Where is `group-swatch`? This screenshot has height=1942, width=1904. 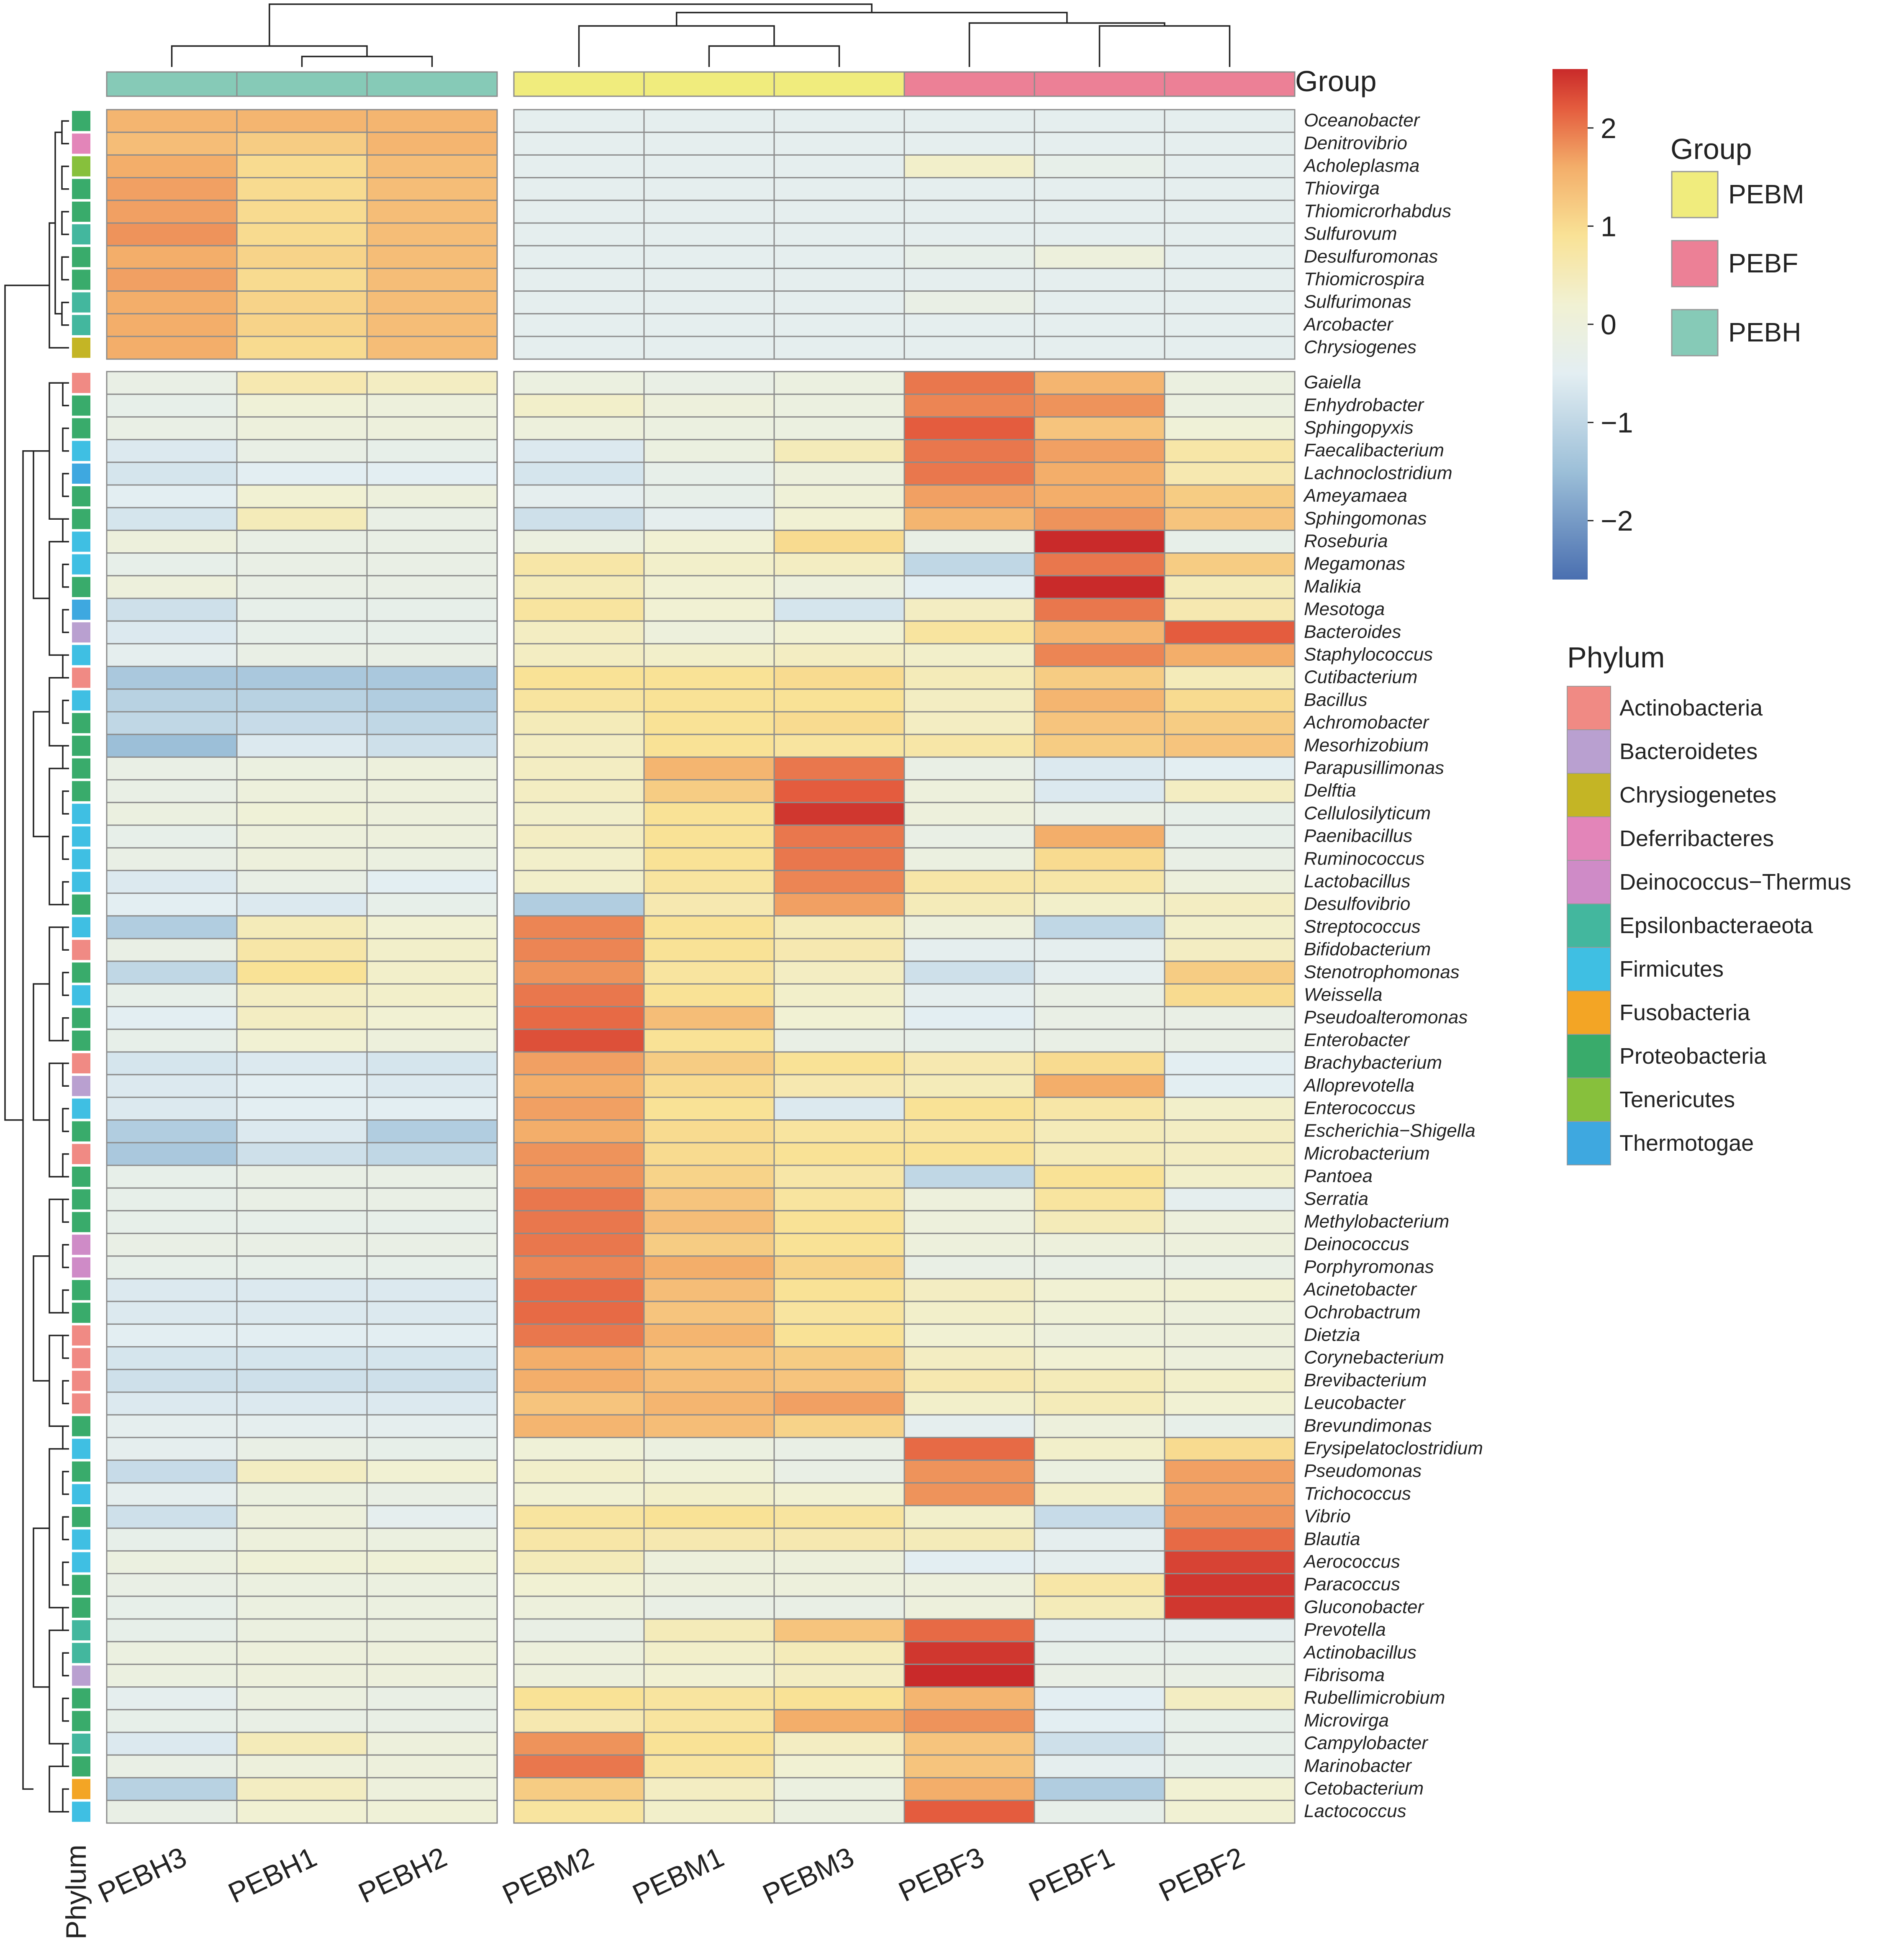 group-swatch is located at coordinates (1230, 84).